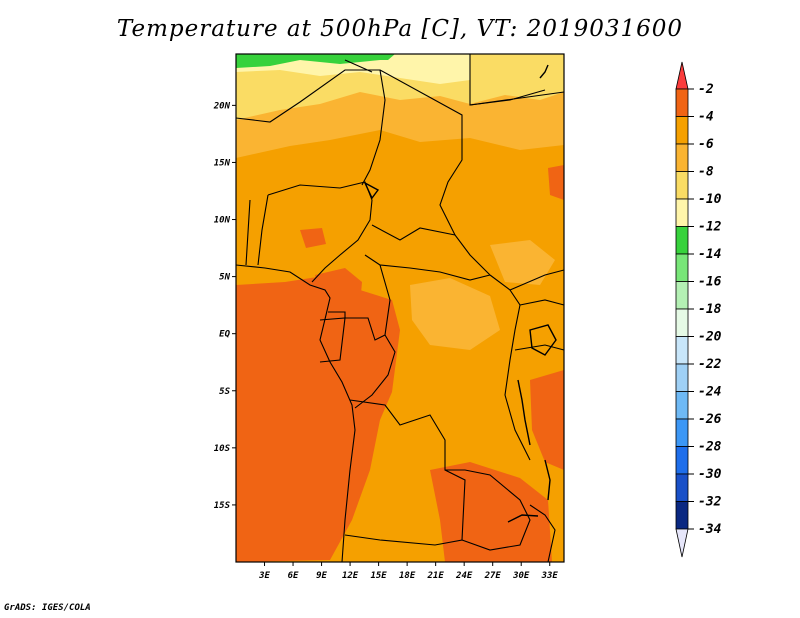  I want to click on field-pocket-minus4-east, so click(547, 420).